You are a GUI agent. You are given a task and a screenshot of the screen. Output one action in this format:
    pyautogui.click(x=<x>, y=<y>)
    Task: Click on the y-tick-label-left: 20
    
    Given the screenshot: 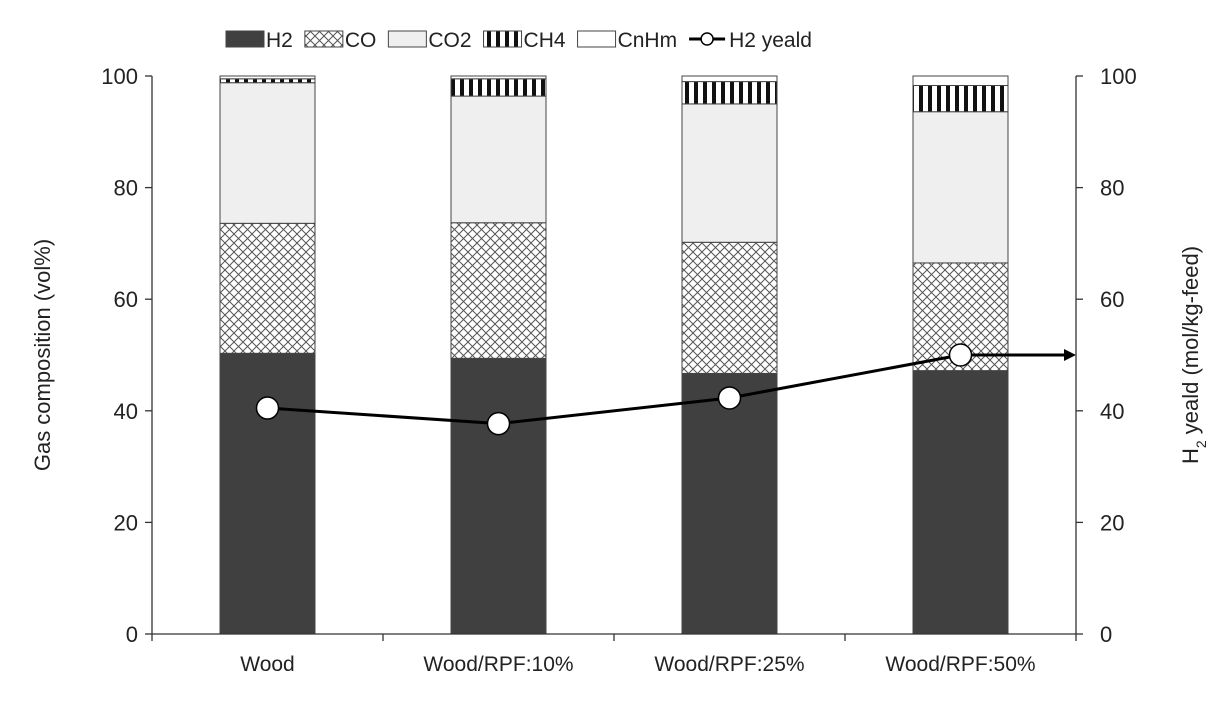 What is the action you would take?
    pyautogui.click(x=126, y=522)
    